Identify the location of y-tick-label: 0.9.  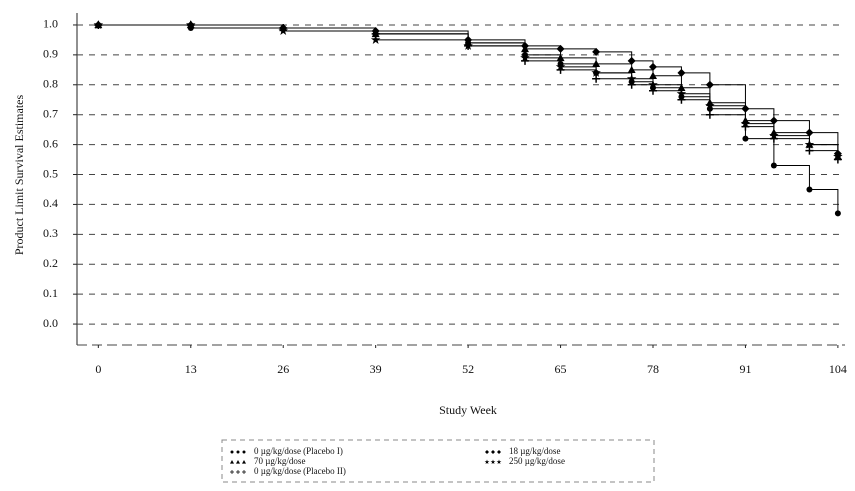
(50, 54).